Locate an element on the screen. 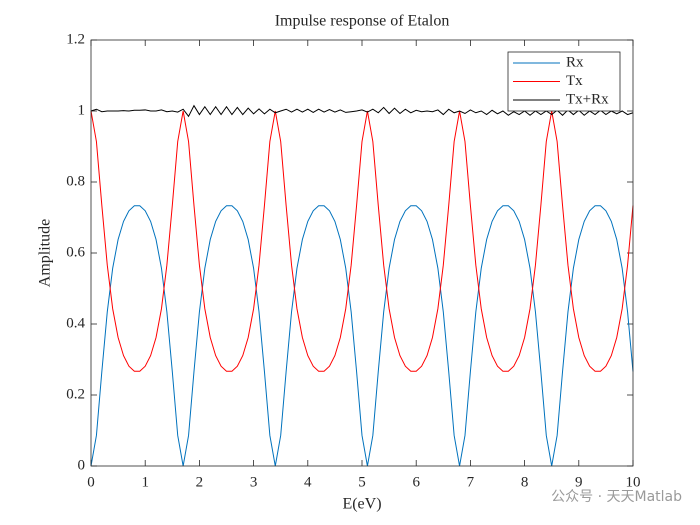 The height and width of the screenshot is (525, 700). x-tick-label: 9 is located at coordinates (579, 482).